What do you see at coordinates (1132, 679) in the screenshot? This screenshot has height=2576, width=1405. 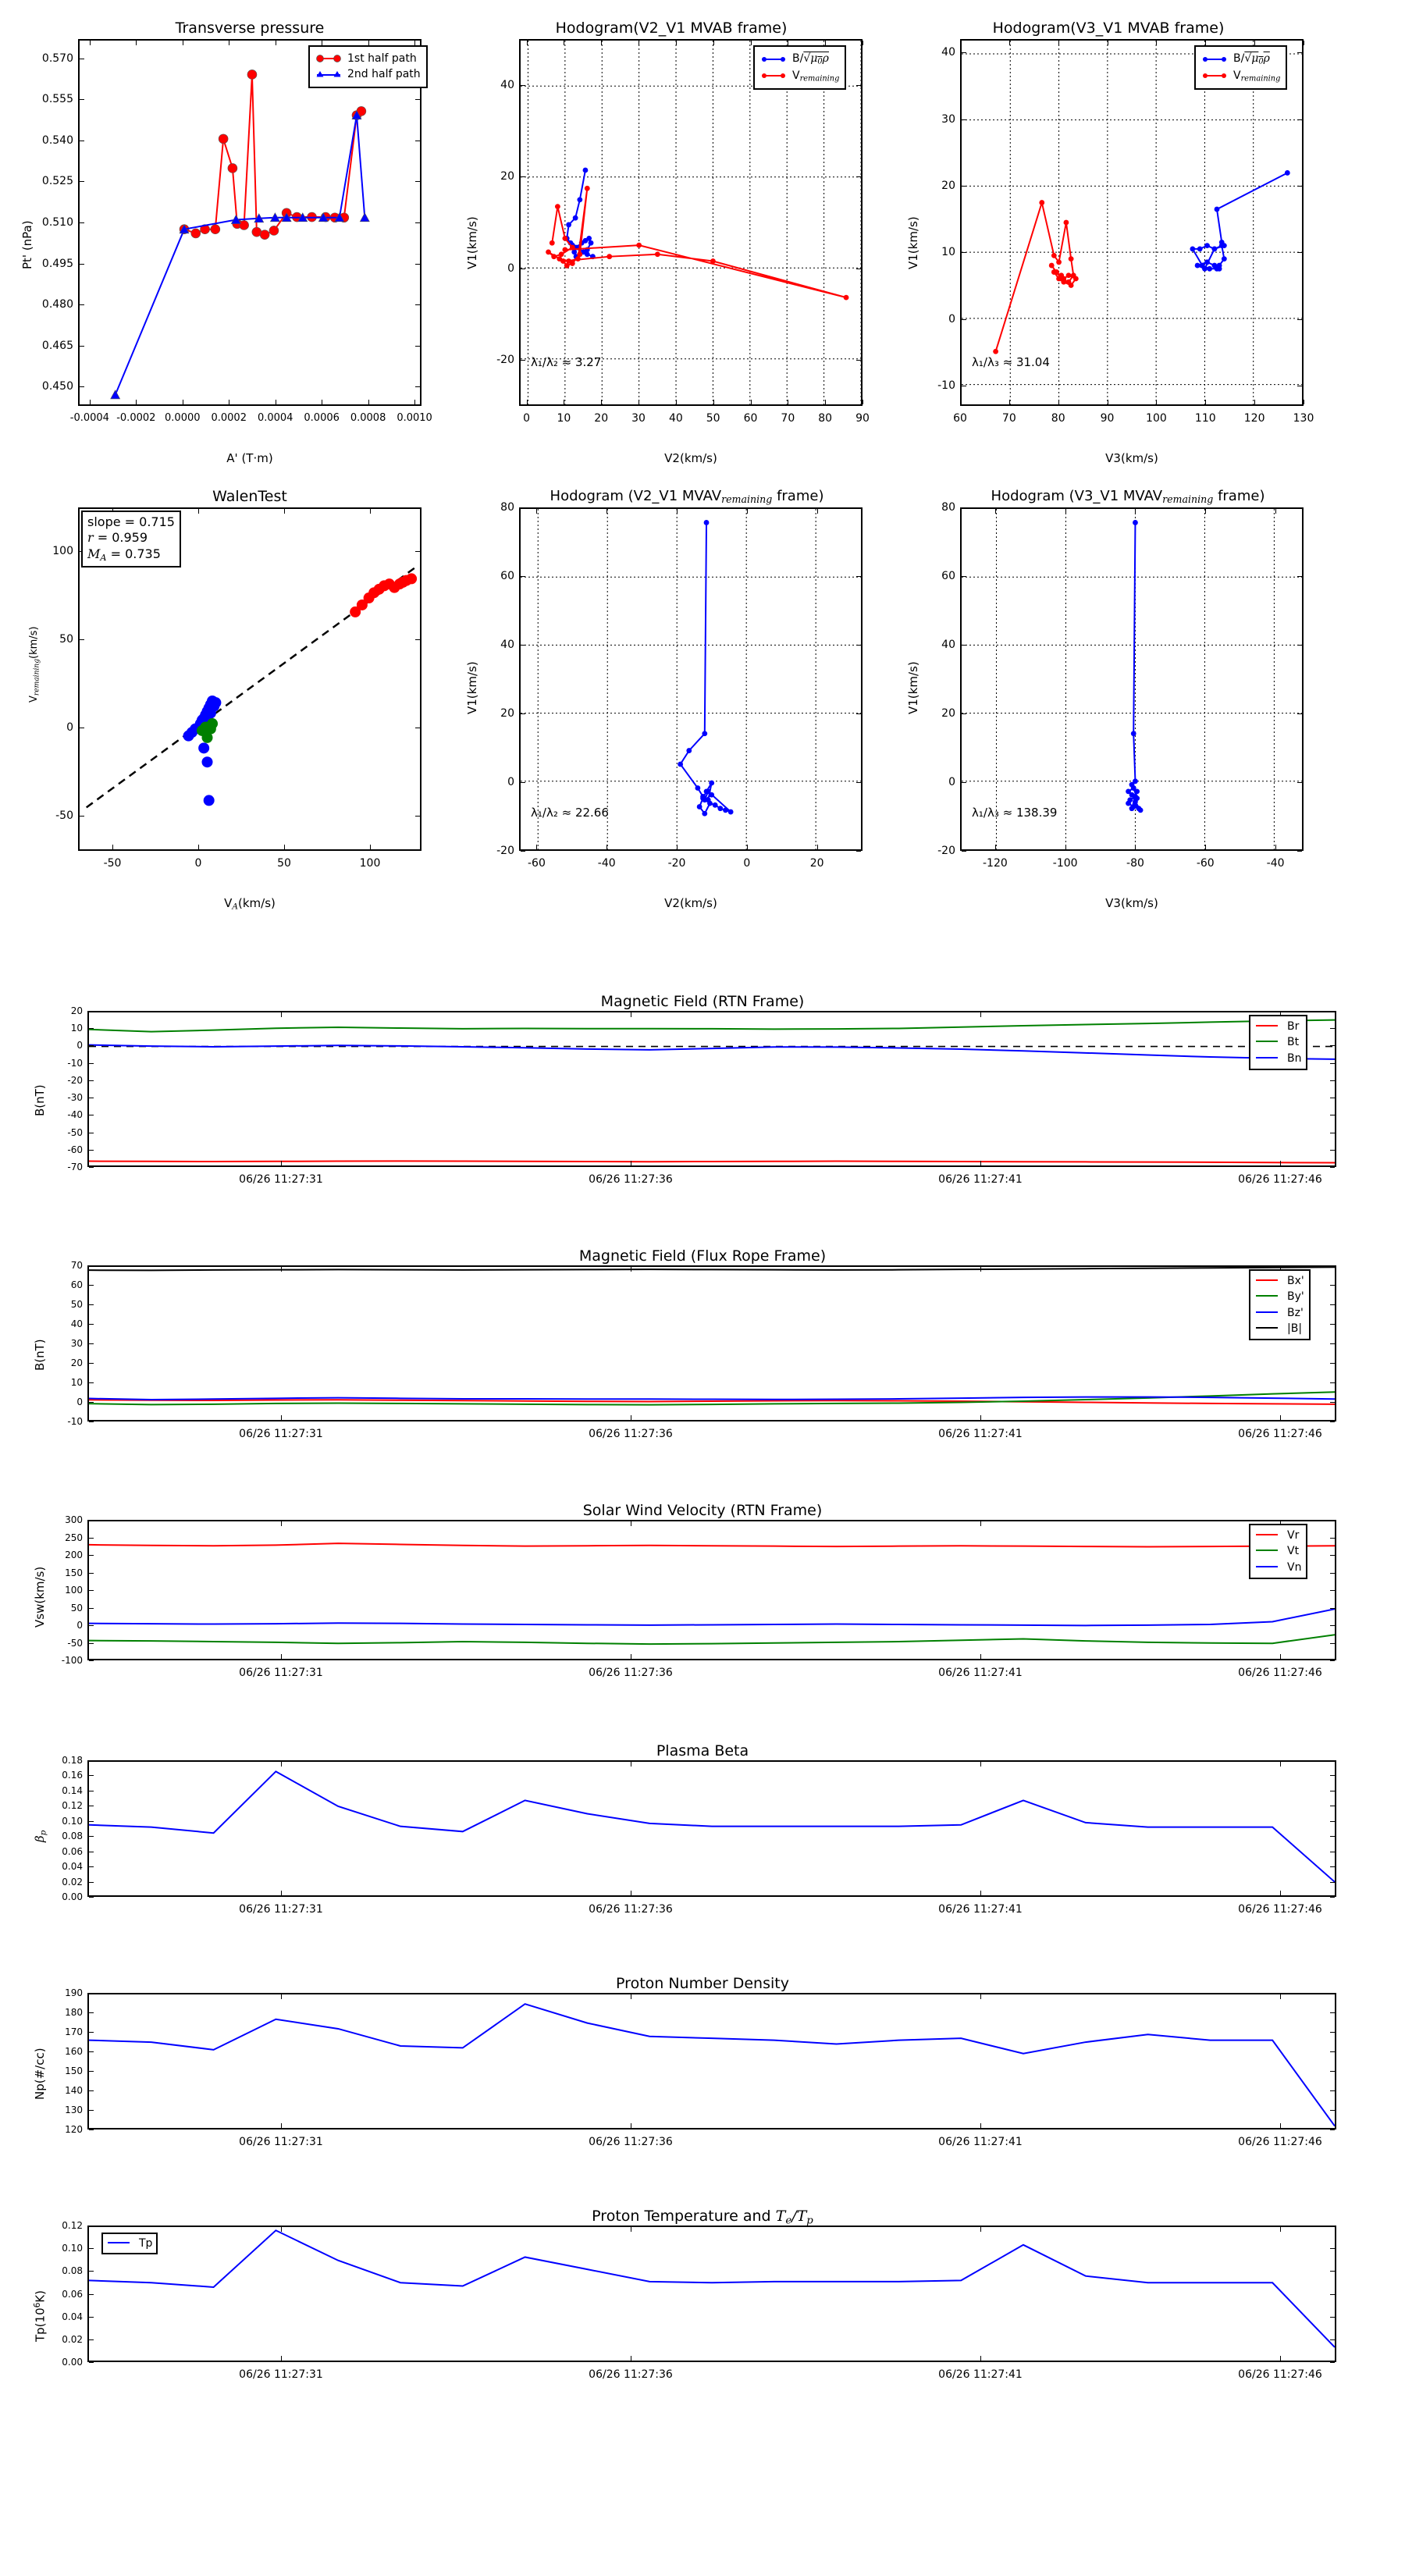 I see `plot-area-hodogram-v3v1-mvav` at bounding box center [1132, 679].